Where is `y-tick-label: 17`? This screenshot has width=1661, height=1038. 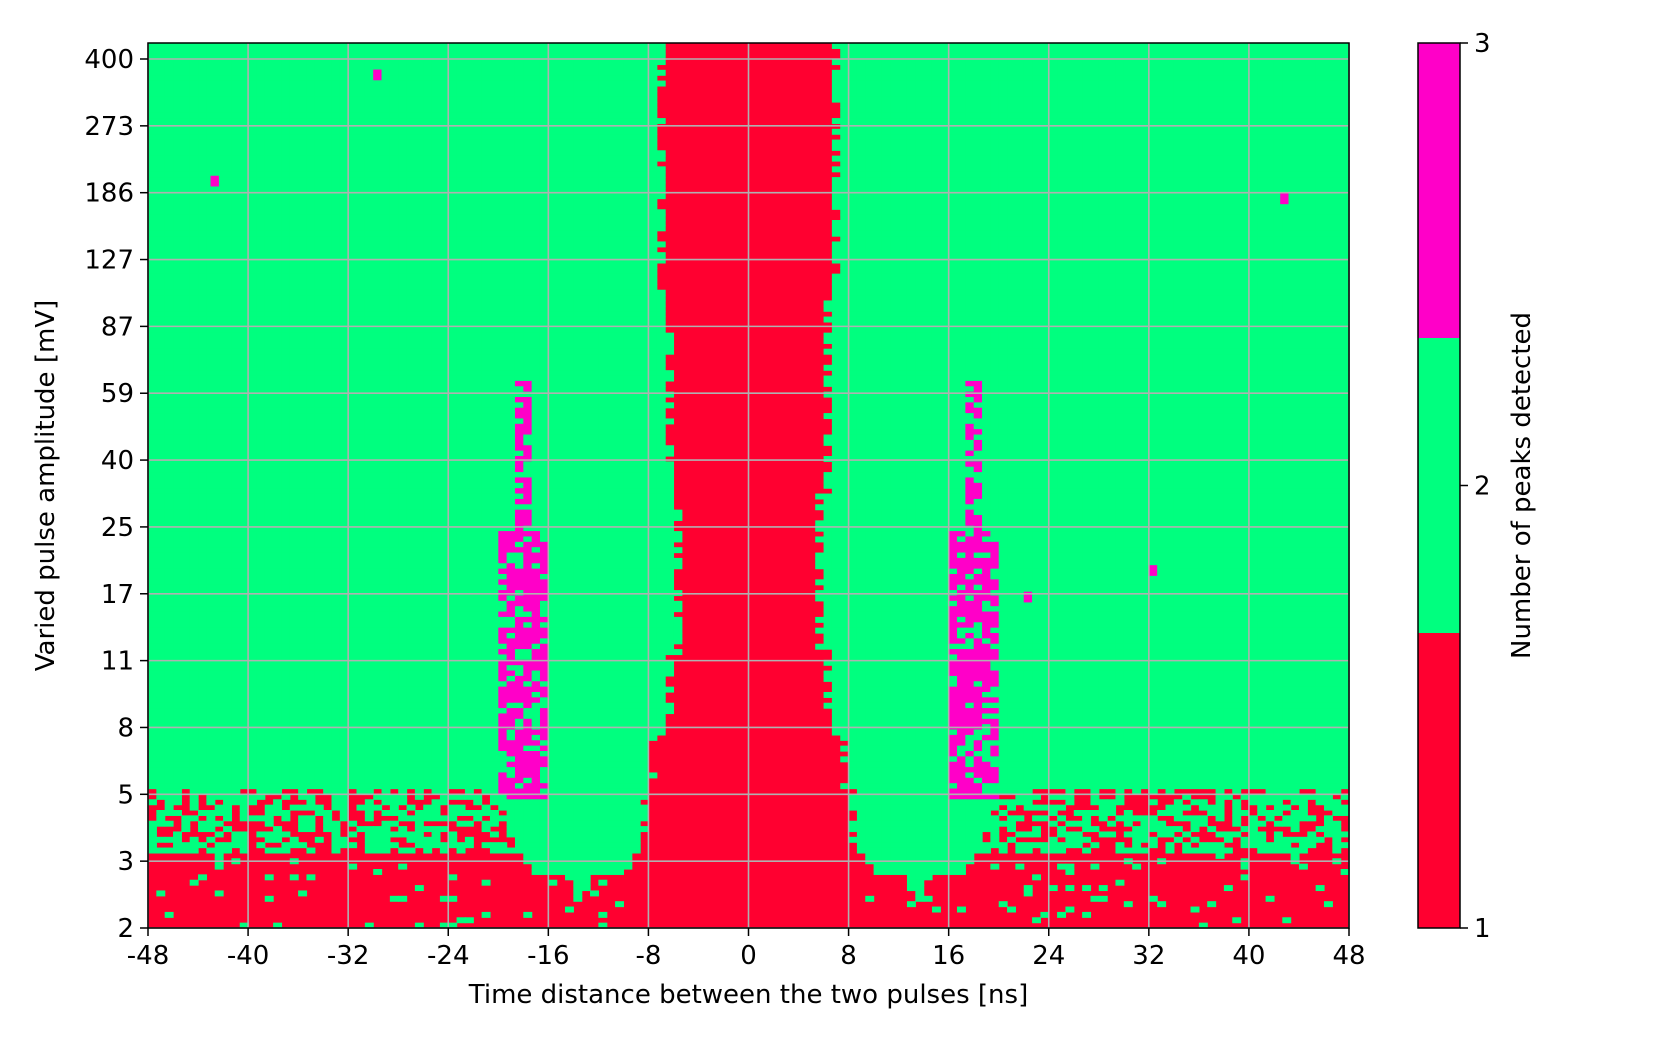 y-tick-label: 17 is located at coordinates (117, 595).